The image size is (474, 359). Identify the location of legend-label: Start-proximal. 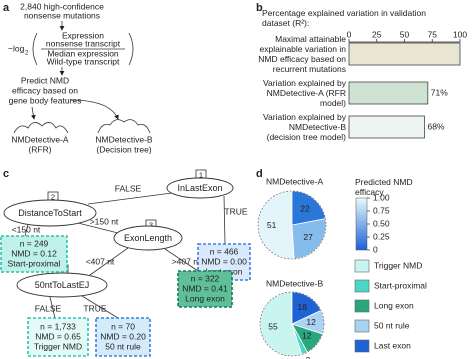
(400, 285).